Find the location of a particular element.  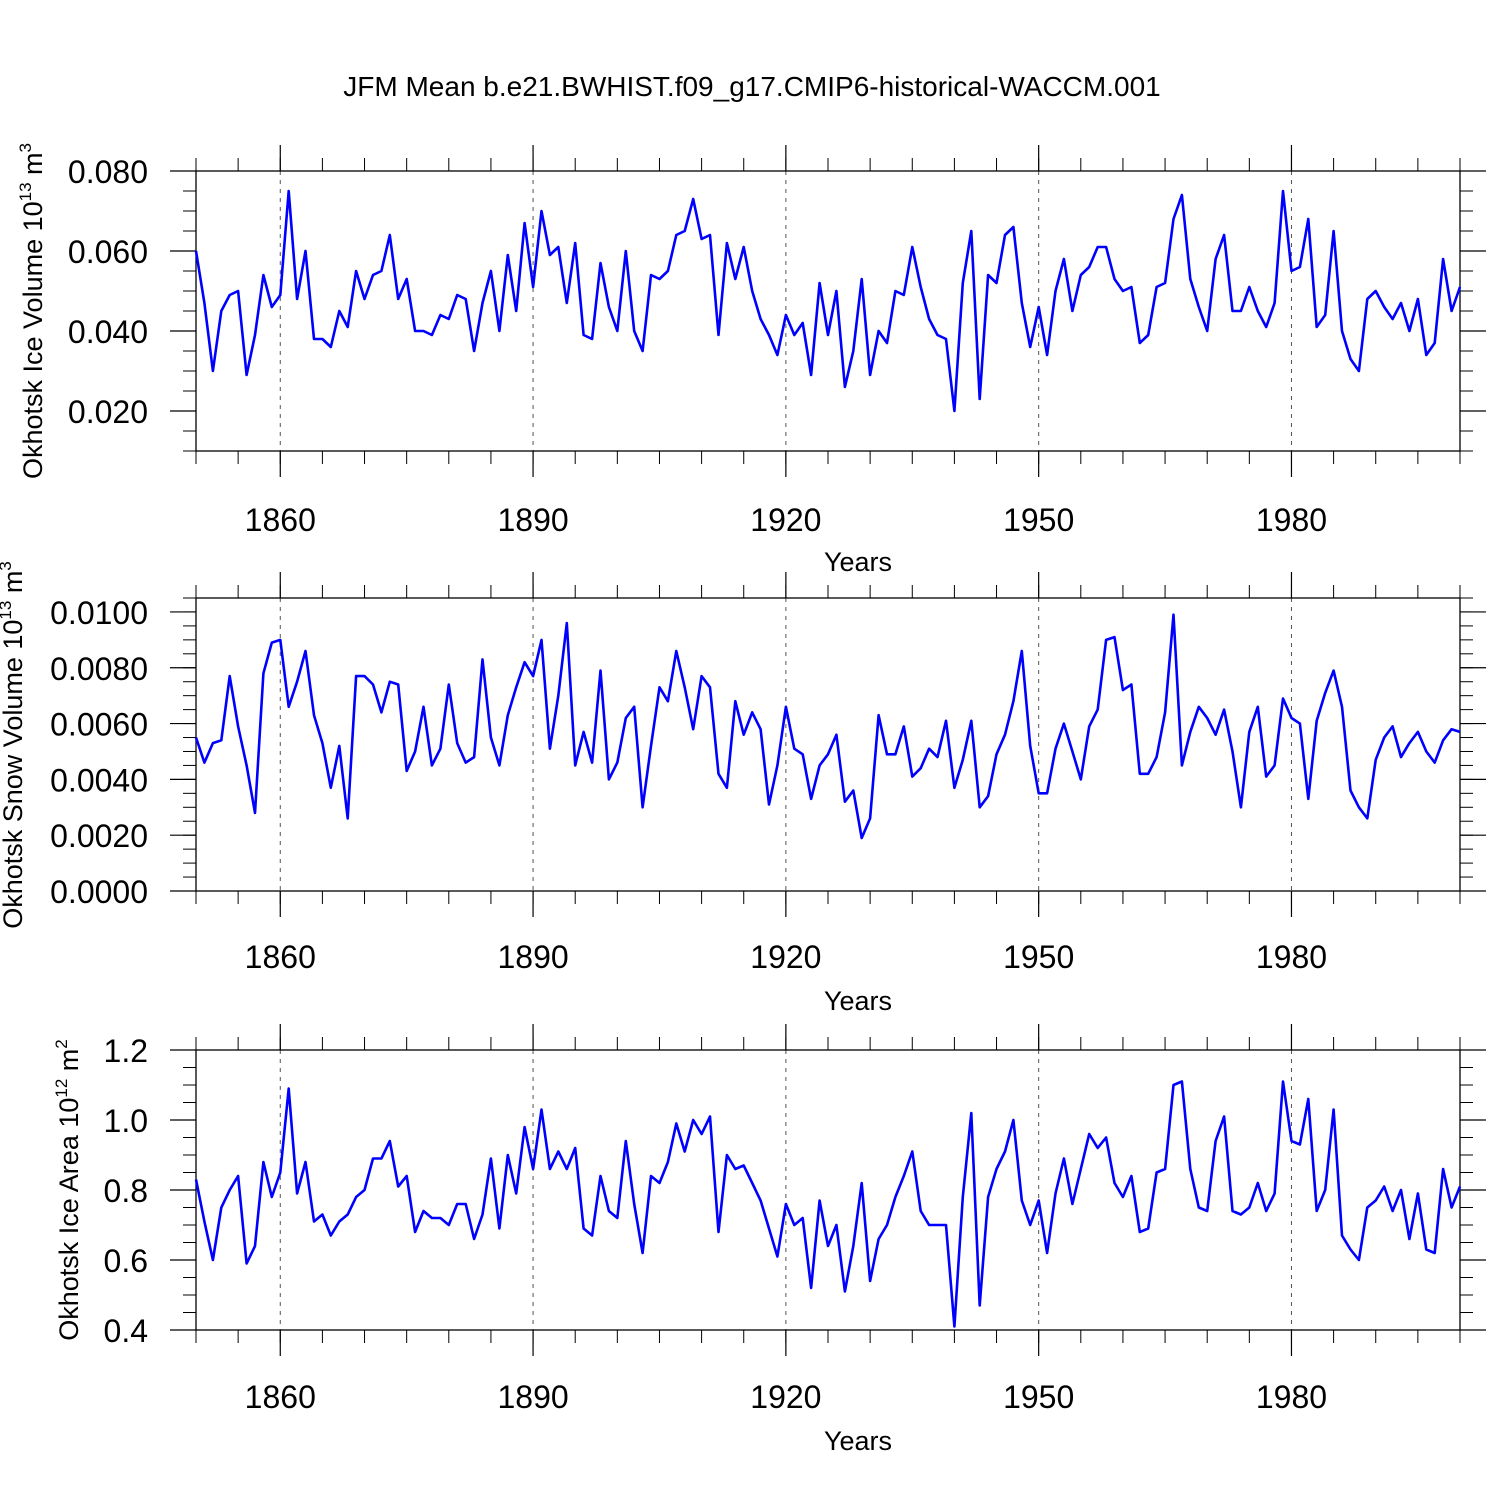

ice-volume-xlabel: Years is located at coordinates (858, 562).